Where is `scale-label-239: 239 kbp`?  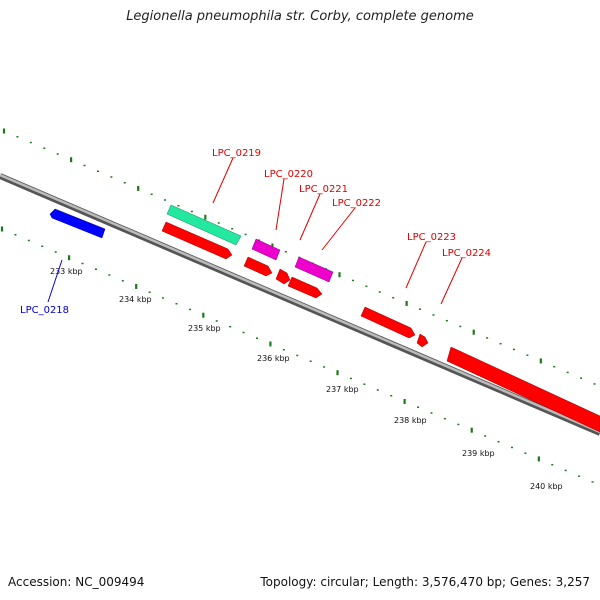
scale-label-239: 239 kbp is located at coordinates (478, 453).